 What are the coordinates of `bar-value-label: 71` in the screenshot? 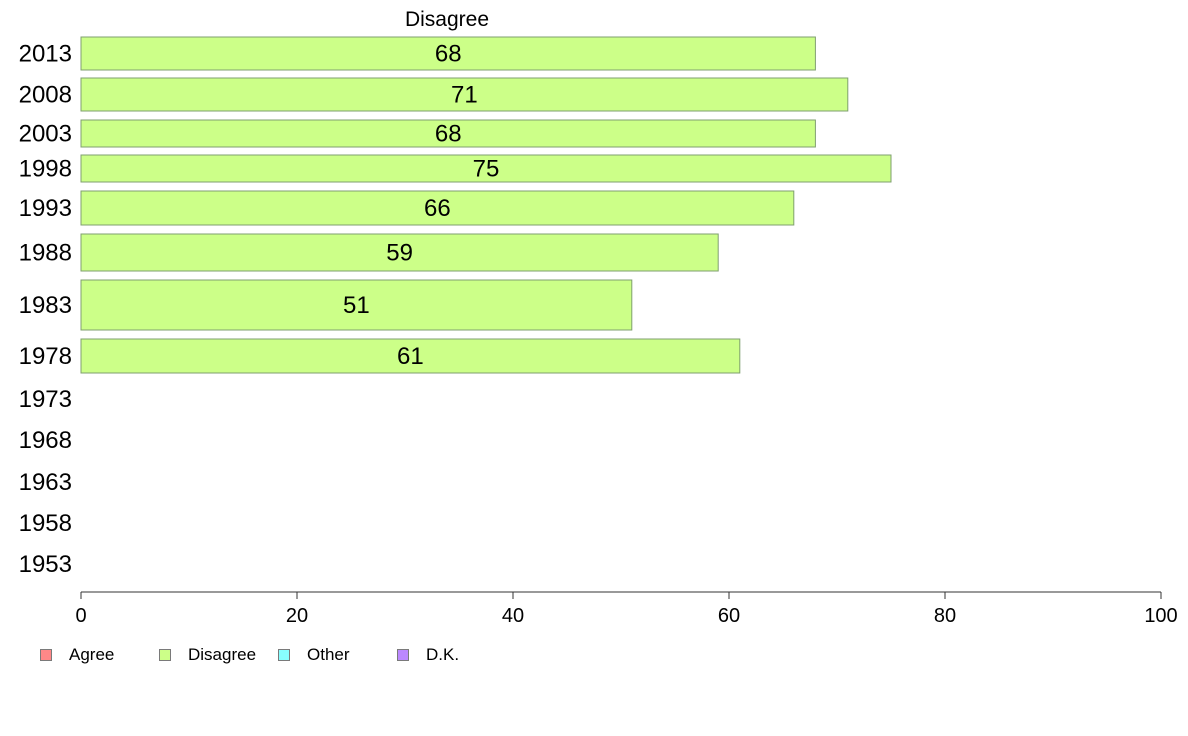 It's located at (464, 95).